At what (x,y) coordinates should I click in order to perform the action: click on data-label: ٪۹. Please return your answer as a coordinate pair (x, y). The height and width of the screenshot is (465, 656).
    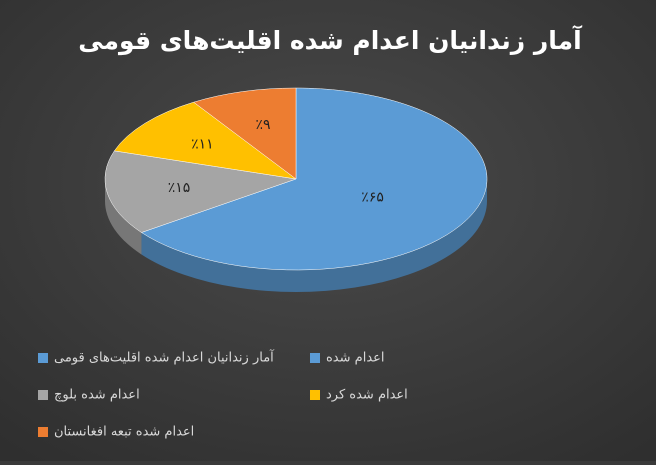
    Looking at the image, I should click on (262, 125).